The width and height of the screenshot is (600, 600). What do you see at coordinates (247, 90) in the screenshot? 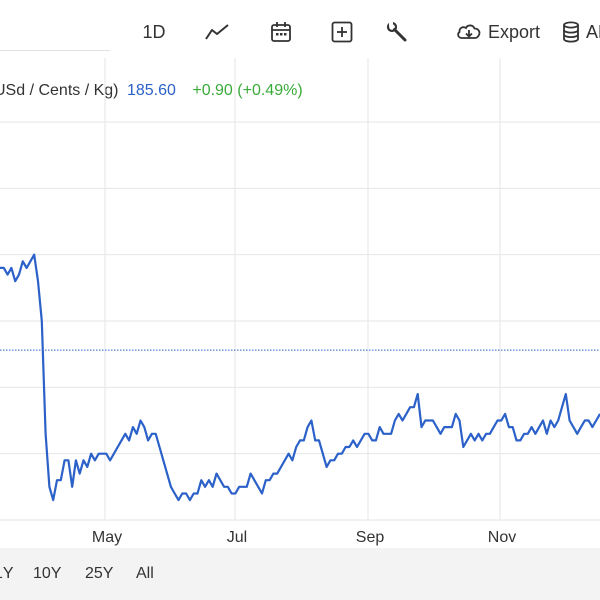
I see `price-change: +0.90 (+0.49%)` at bounding box center [247, 90].